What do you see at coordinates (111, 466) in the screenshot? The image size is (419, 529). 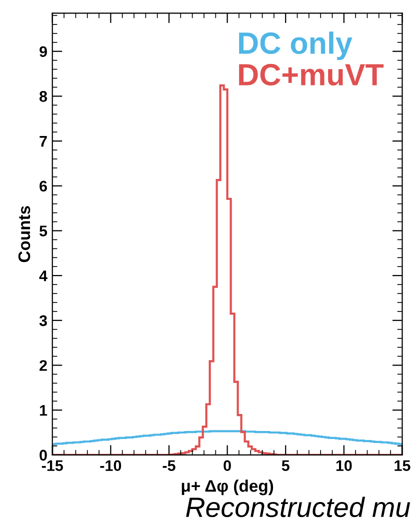 I see `x-tick-label: -10` at bounding box center [111, 466].